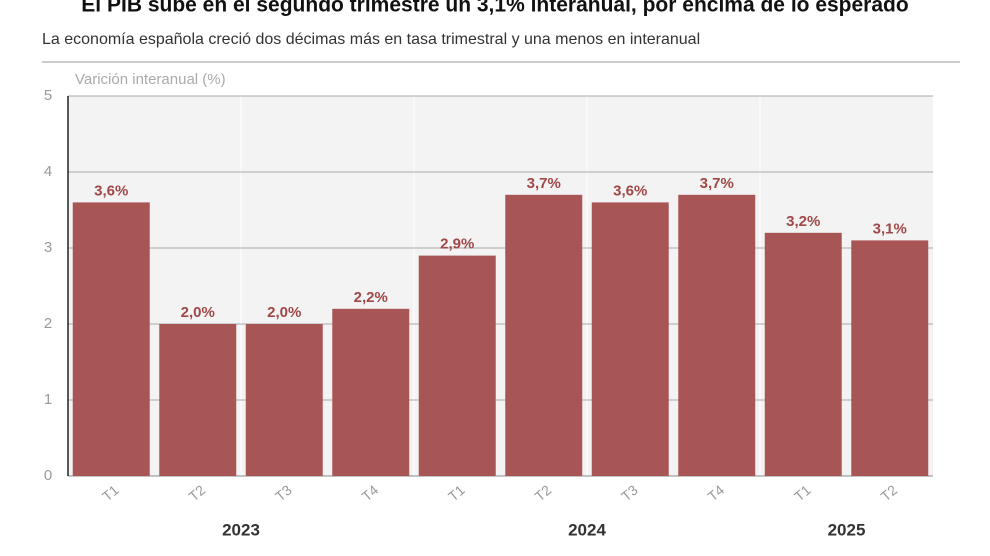 The image size is (990, 556). What do you see at coordinates (150, 79) in the screenshot?
I see `y-axis-label: Varición interanual (%)` at bounding box center [150, 79].